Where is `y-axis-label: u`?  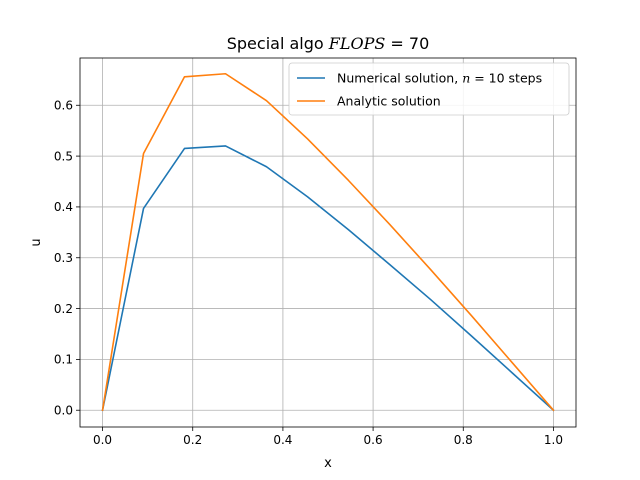
y-axis-label: u is located at coordinates (36, 242).